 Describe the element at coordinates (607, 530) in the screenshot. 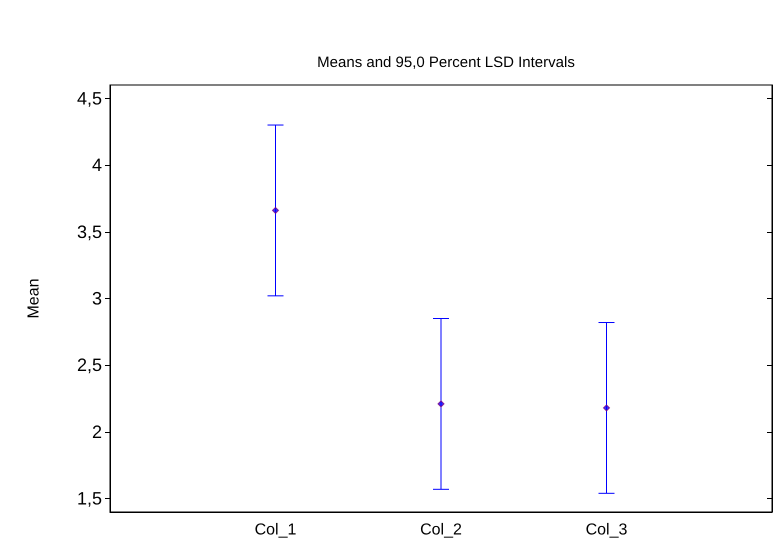

I see `x-tick-label: Col_3` at that location.